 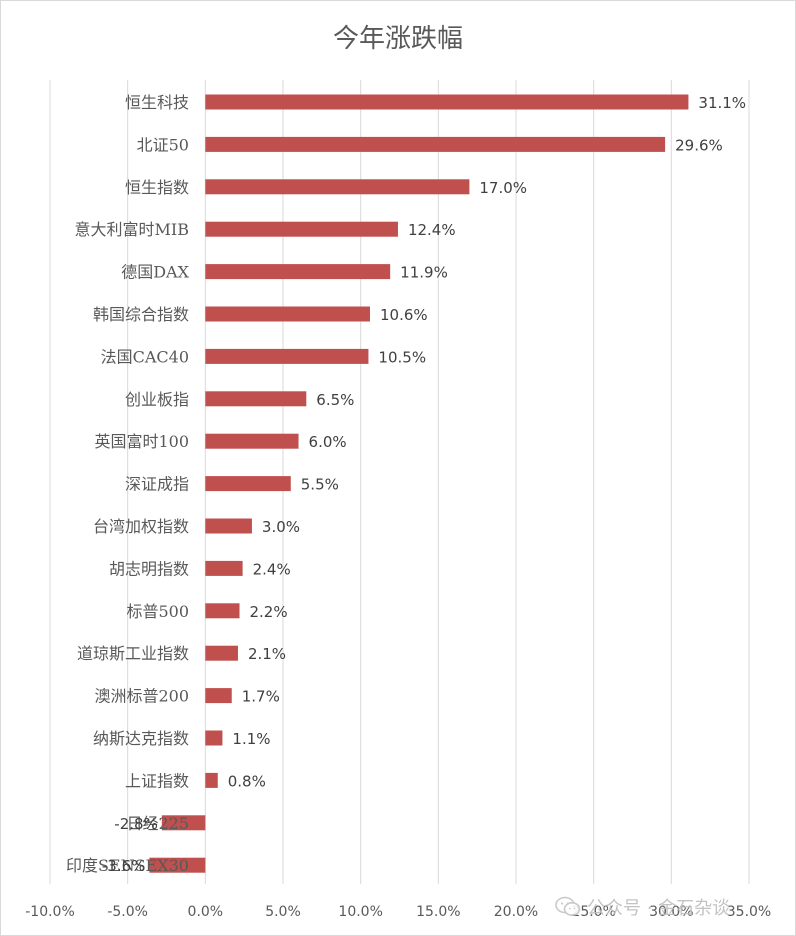 I want to click on category-label: 深证成指, so click(x=157, y=484).